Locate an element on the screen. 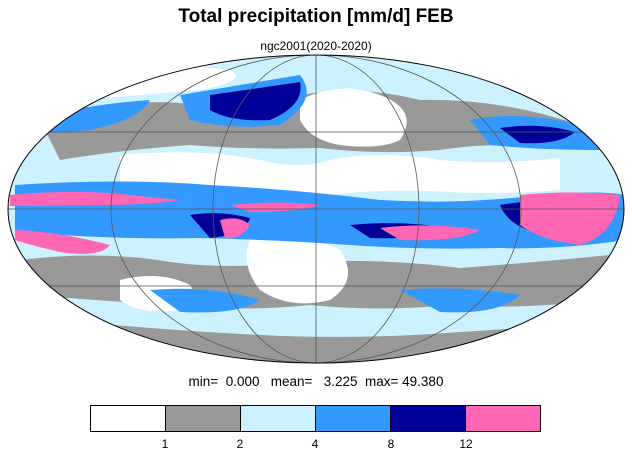 This screenshot has width=632, height=460. max-label: max= is located at coordinates (382, 381).